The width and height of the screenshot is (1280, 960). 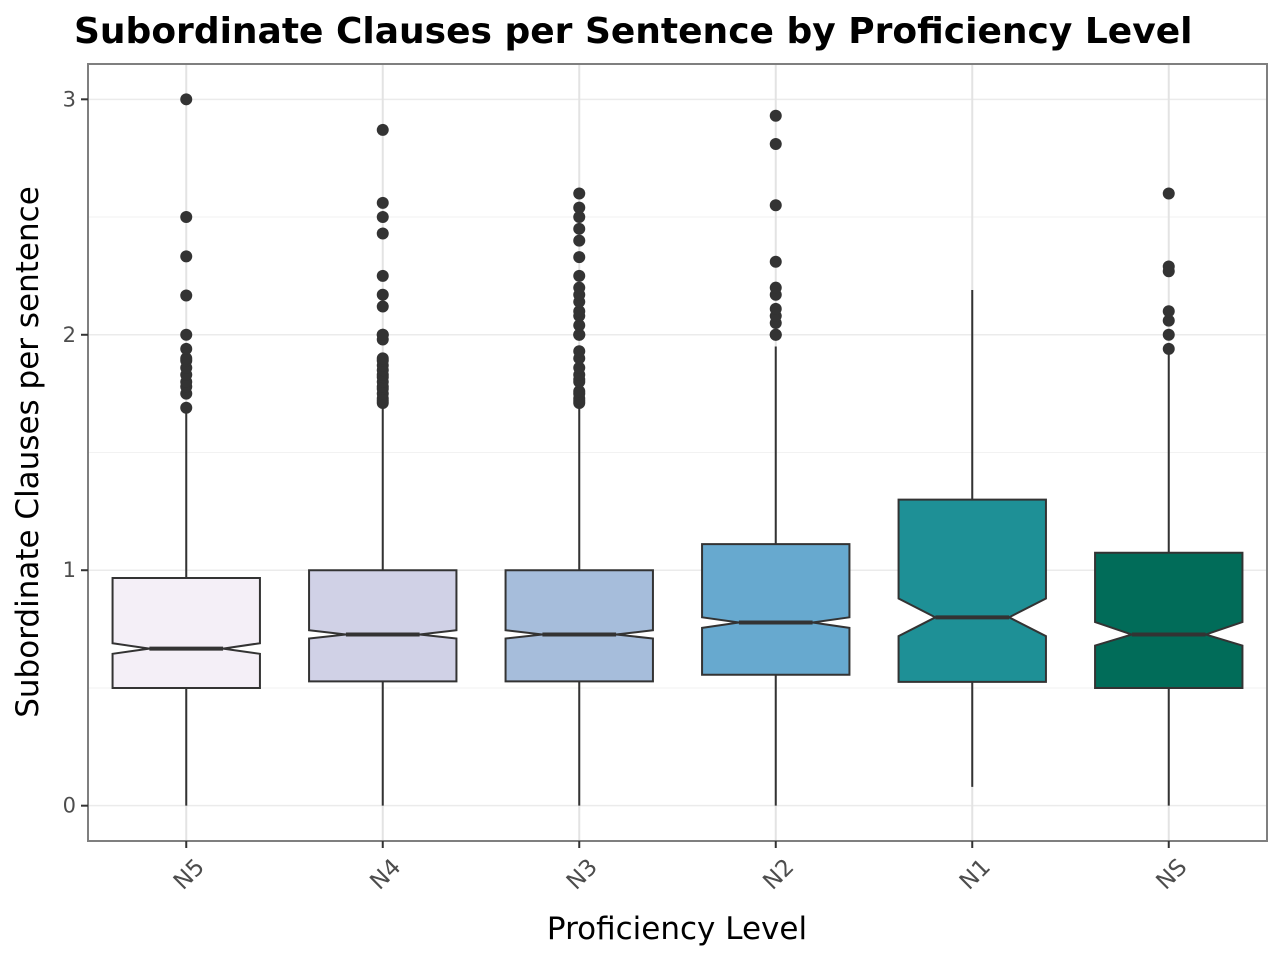 What do you see at coordinates (383, 464) in the screenshot?
I see `box-group-n4` at bounding box center [383, 464].